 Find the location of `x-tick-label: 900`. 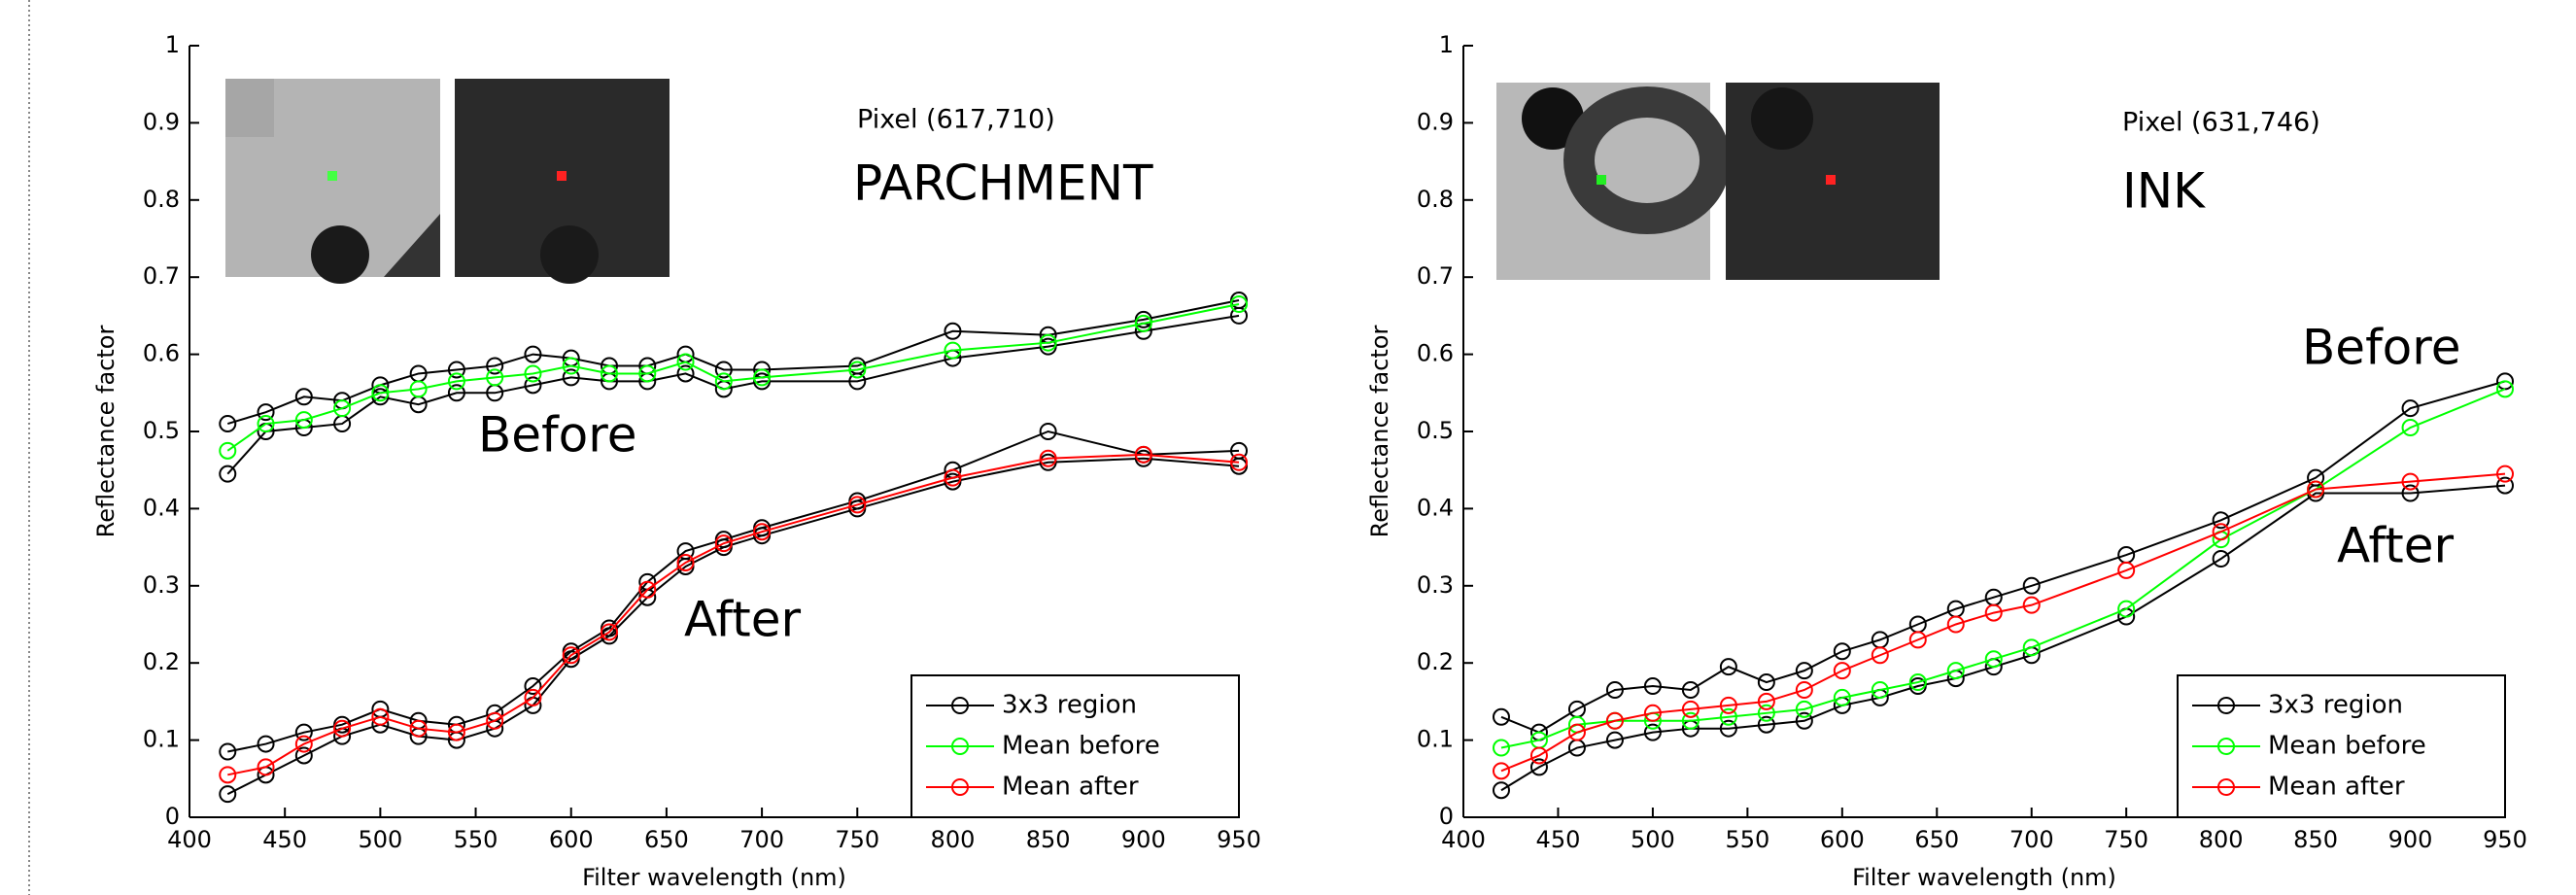

x-tick-label: 900 is located at coordinates (2410, 839).